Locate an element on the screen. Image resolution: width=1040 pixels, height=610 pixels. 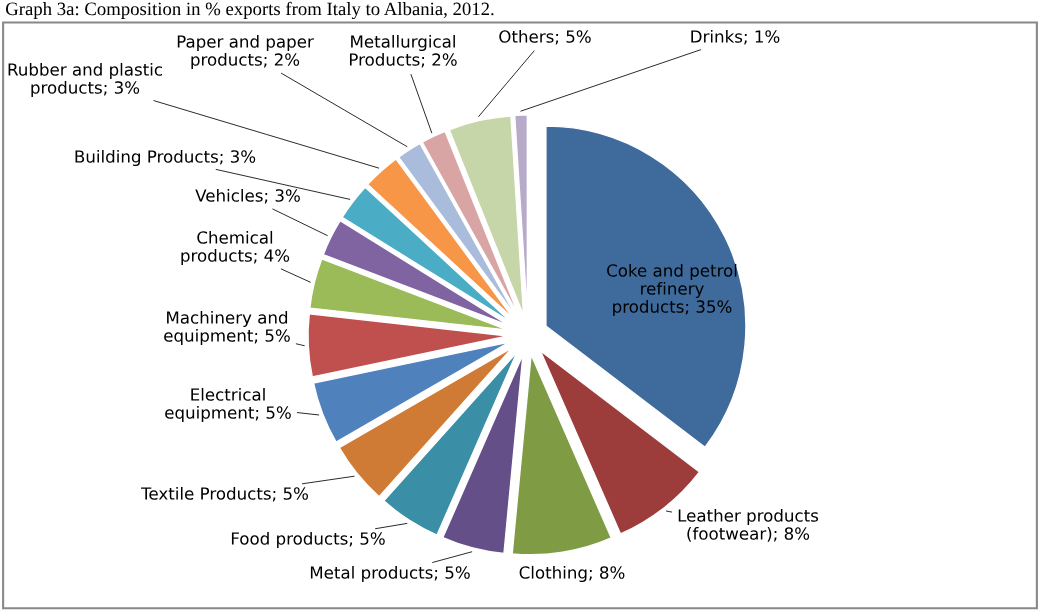
slice-label: Metallurgical Products; 2% is located at coordinates (403, 51).